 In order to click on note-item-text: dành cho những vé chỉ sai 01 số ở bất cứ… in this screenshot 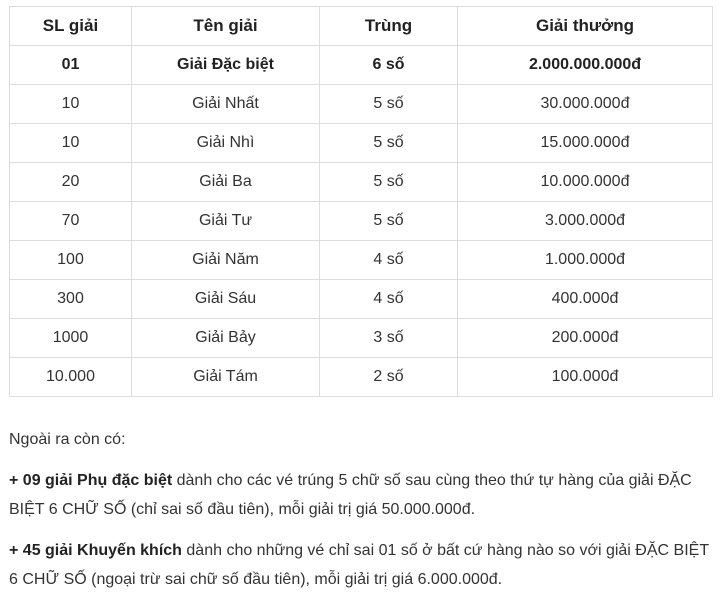, I will do `click(359, 565)`.